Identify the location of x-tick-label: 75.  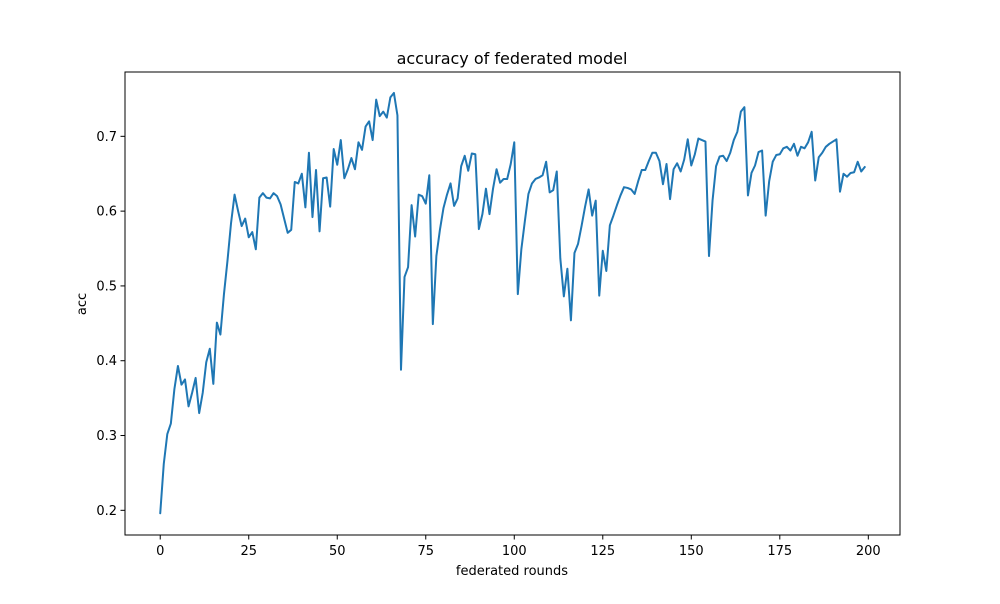
(425, 551).